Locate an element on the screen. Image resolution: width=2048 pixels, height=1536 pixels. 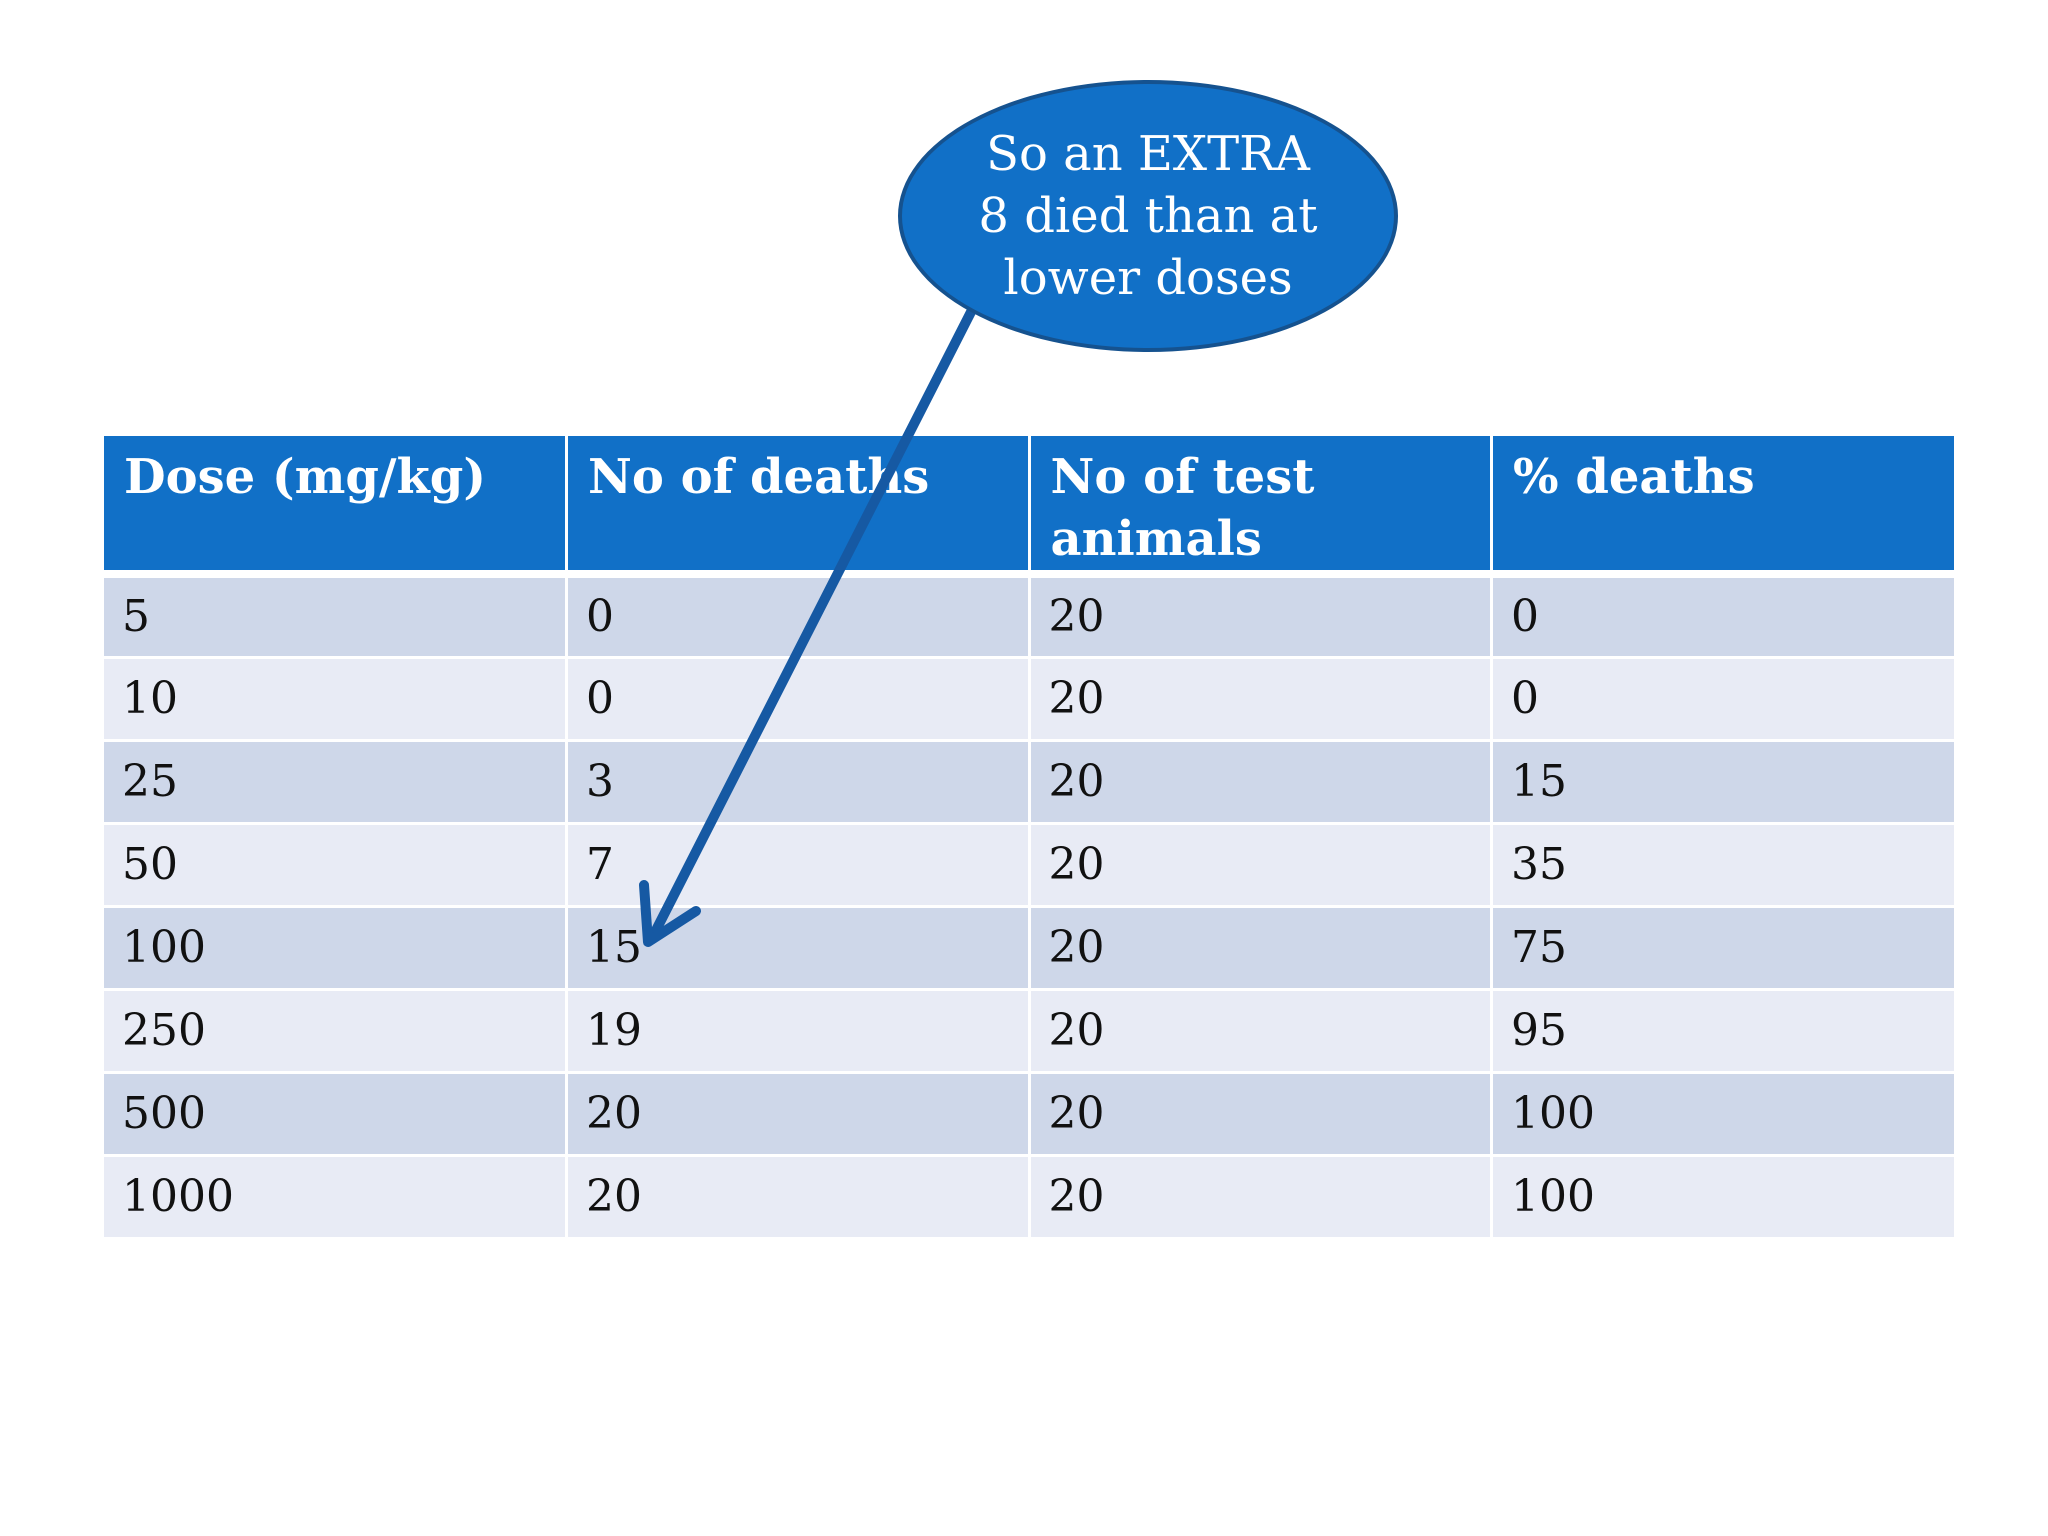
cell-dose: 10 is located at coordinates (336, 699).